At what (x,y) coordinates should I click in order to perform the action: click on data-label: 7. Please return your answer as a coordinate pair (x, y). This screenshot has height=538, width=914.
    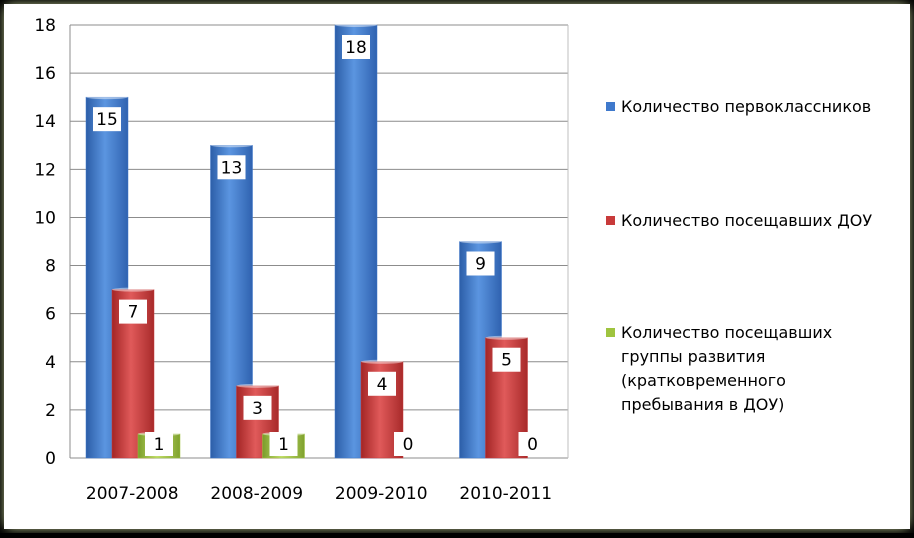
    Looking at the image, I should click on (133, 313).